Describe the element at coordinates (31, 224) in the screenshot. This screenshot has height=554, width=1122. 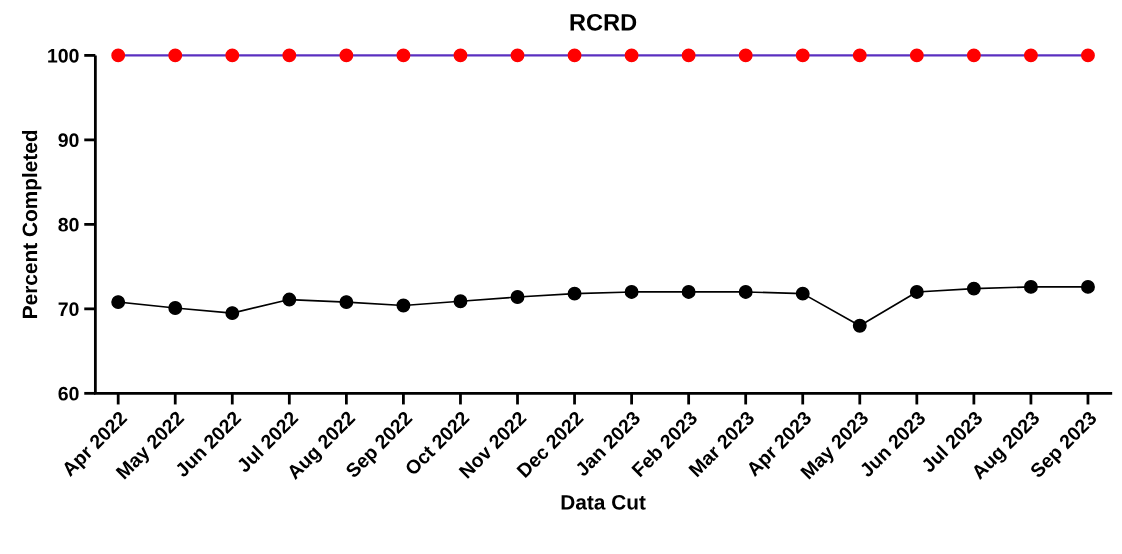
I see `y-axis-title: Percent Completed` at that location.